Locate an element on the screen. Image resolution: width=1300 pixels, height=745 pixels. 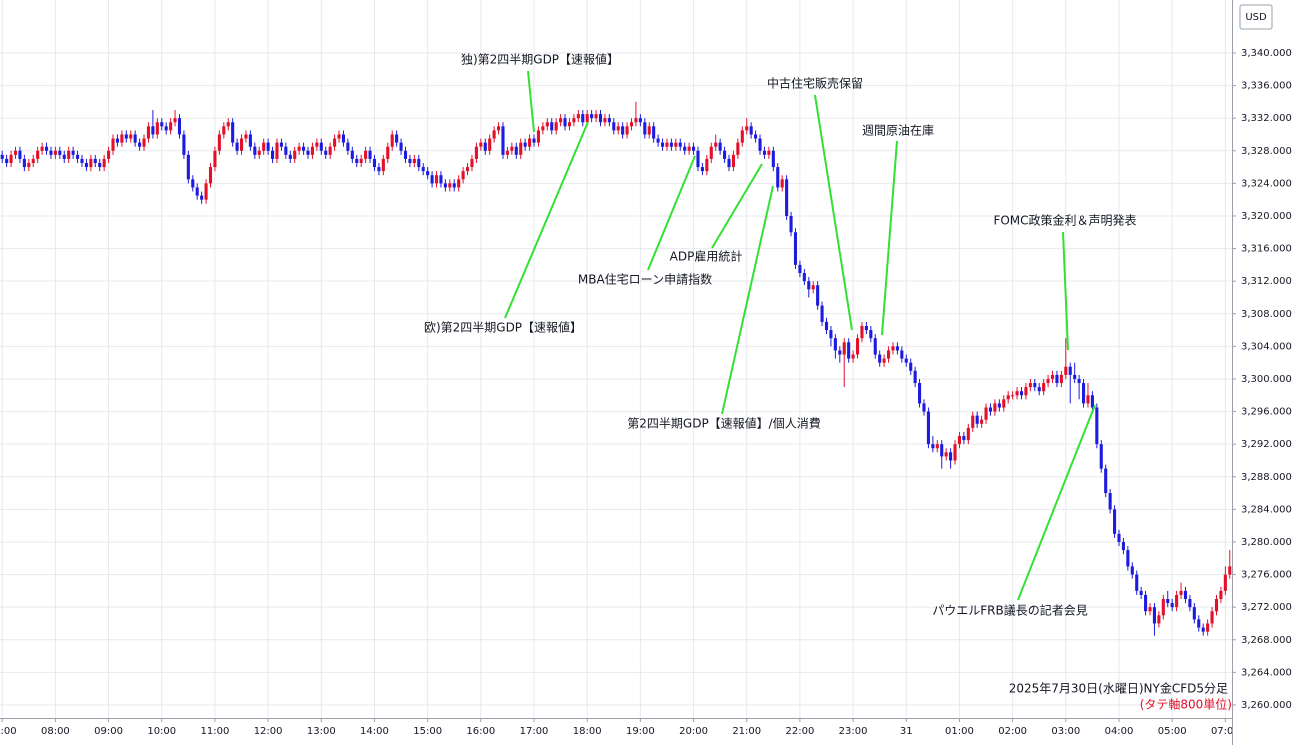
x-tick-label: 02:00 is located at coordinates (1012, 731).